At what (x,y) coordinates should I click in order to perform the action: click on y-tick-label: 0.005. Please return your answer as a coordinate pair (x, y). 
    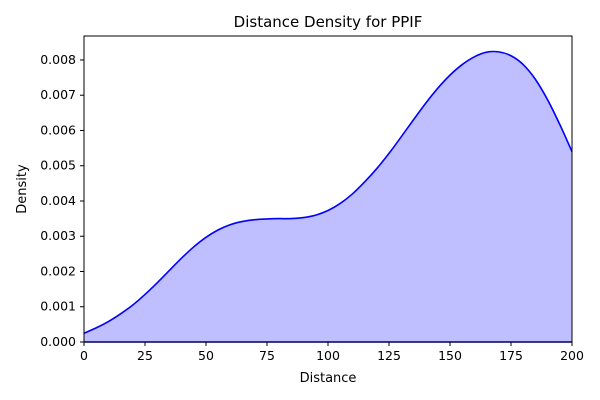
    Looking at the image, I should click on (58, 165).